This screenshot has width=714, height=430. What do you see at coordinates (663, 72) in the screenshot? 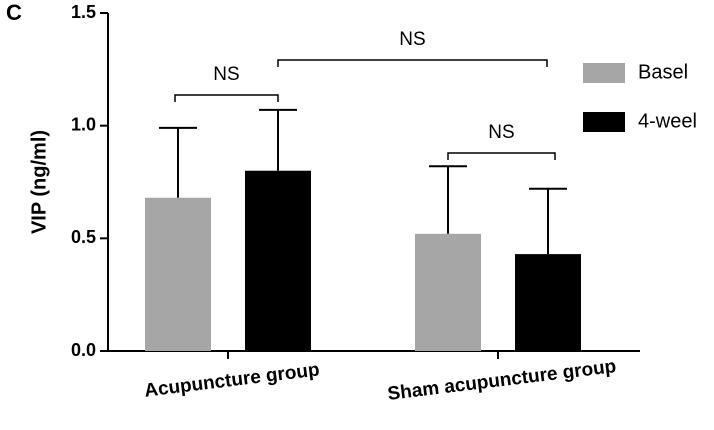
I see `legend-label: Basel` at bounding box center [663, 72].